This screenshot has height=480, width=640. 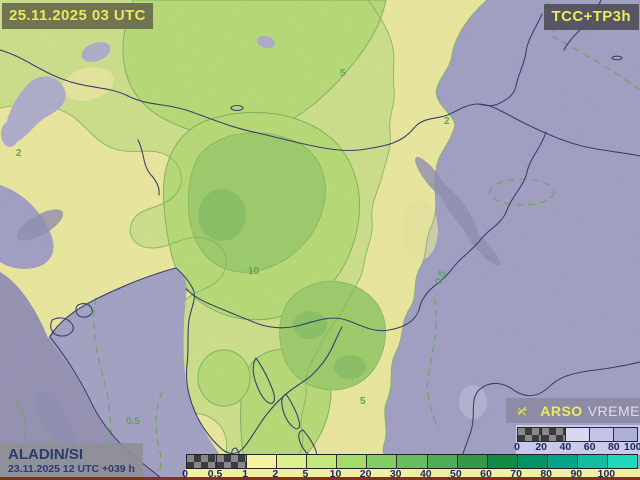 I want to click on arso-logo-primary: ARSO, so click(x=561, y=410).